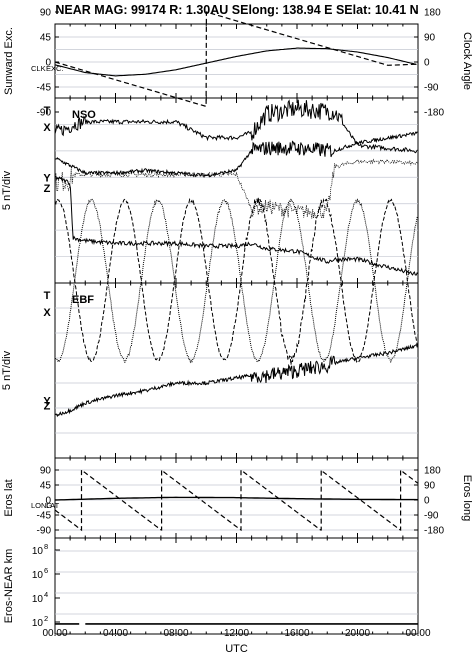 The height and width of the screenshot is (656, 474). Describe the element at coordinates (46, 486) in the screenshot. I see `y-tick-label-eros-lat: 45` at that location.